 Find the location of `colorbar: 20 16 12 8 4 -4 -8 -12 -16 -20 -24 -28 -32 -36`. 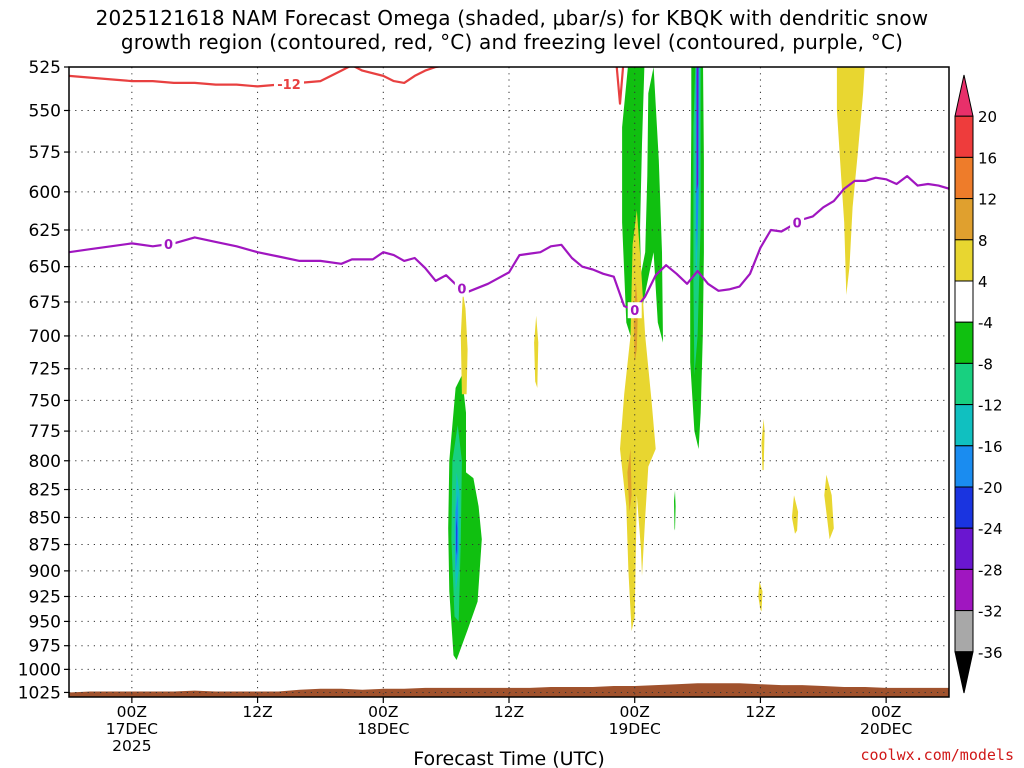

colorbar: 20 16 12 8 4 -4 -8 -12 -16 -20 -24 -28 -32 -36 is located at coordinates (978, 384).